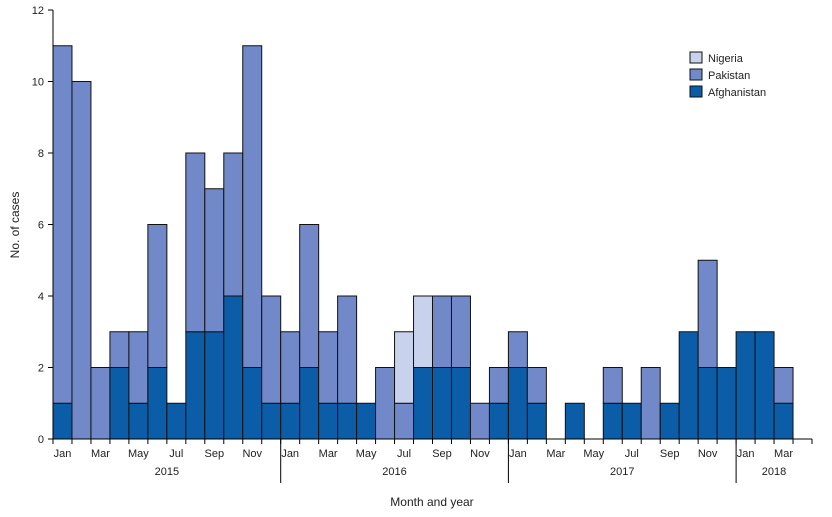 The image size is (832, 517). I want to click on legend: Nigeria Pakistan Afghanistan, so click(727, 75).